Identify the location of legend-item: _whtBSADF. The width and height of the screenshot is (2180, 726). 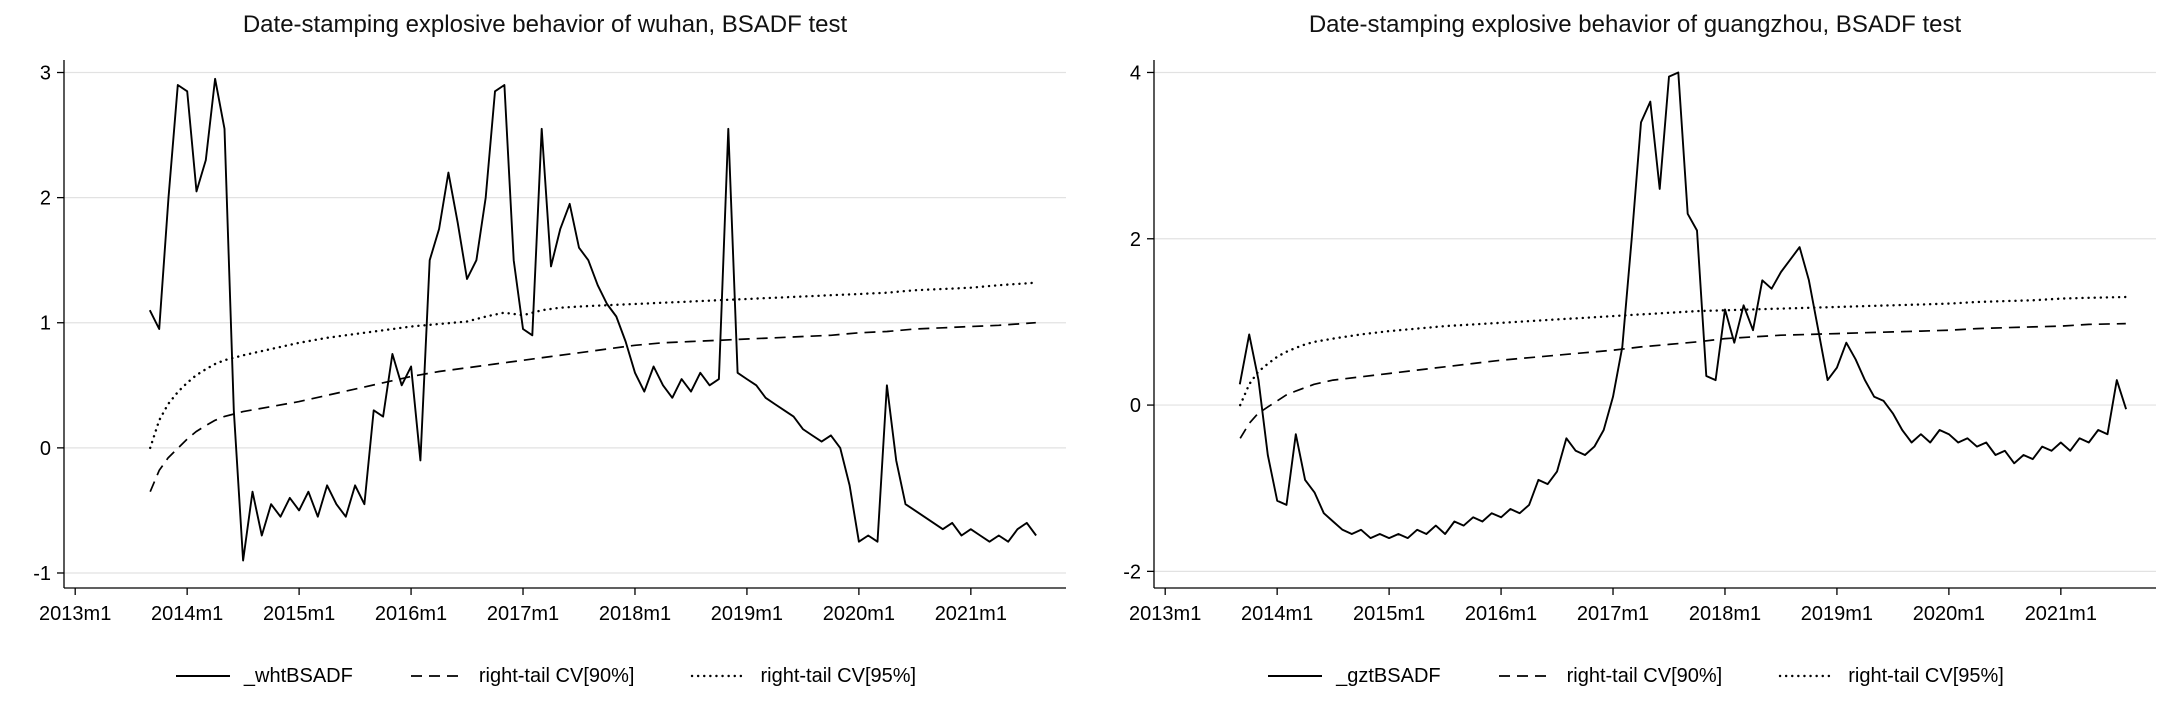
(263, 676).